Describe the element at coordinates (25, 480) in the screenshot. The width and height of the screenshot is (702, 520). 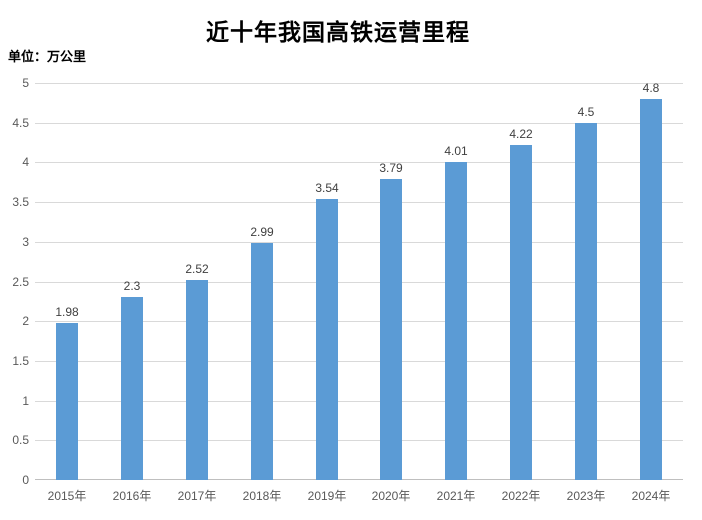
I see `y-tick-label: 0` at that location.